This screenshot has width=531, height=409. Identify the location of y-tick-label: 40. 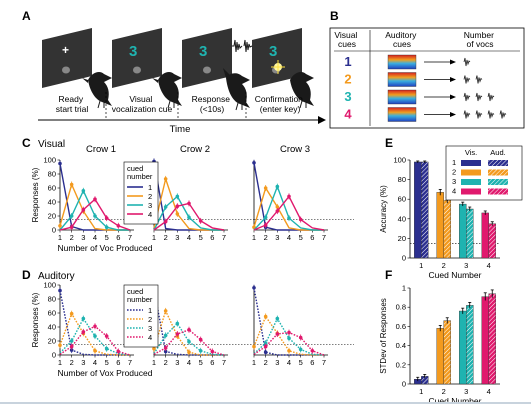
(52, 202).